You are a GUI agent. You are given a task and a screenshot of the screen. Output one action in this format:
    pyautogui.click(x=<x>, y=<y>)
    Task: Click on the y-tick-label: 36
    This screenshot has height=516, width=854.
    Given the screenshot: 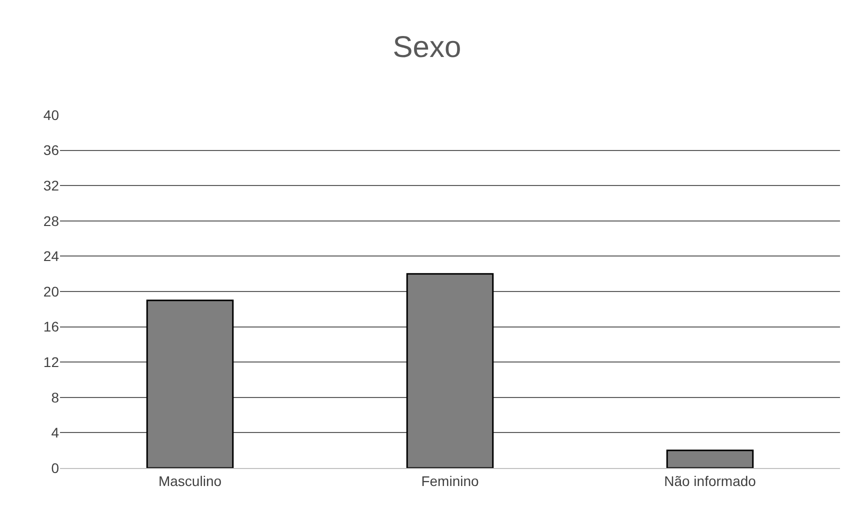 What is the action you would take?
    pyautogui.click(x=51, y=150)
    